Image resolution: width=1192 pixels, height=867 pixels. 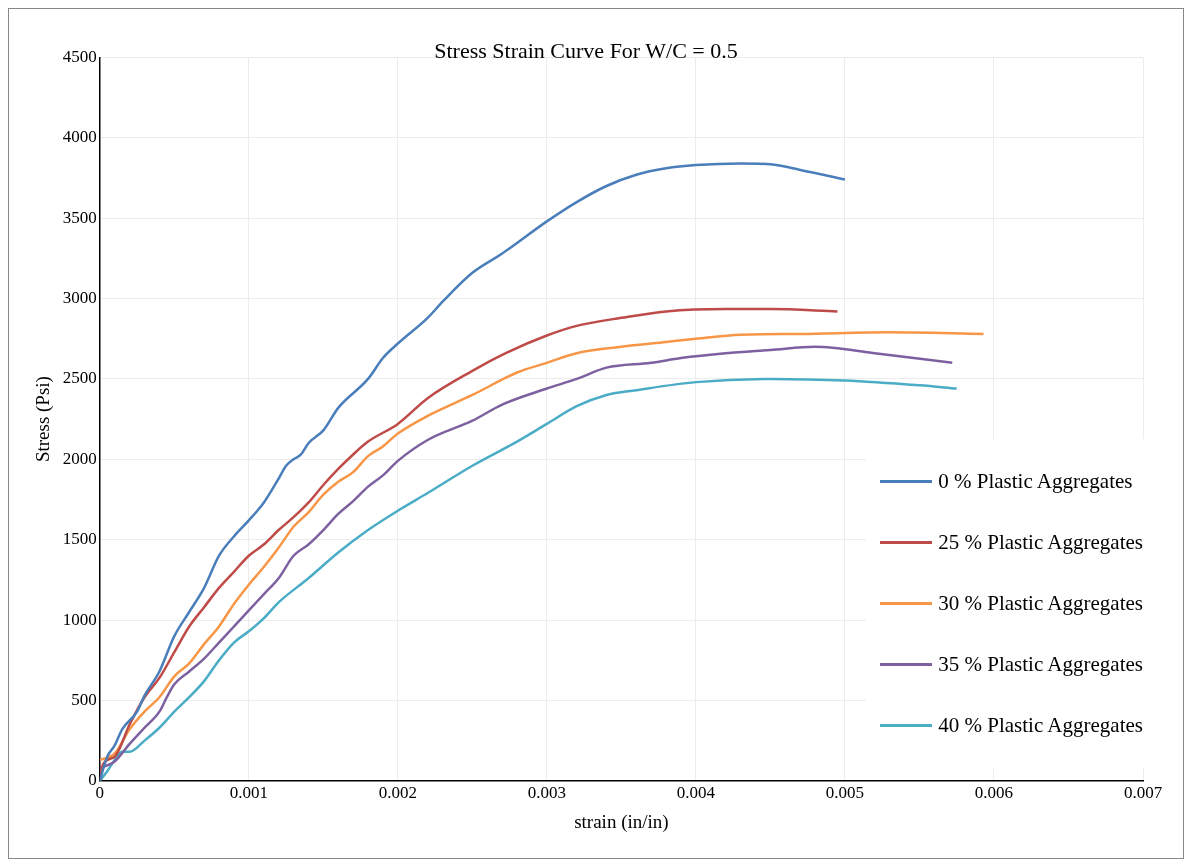 I want to click on x-tick-label: 0.001, so click(x=248, y=793).